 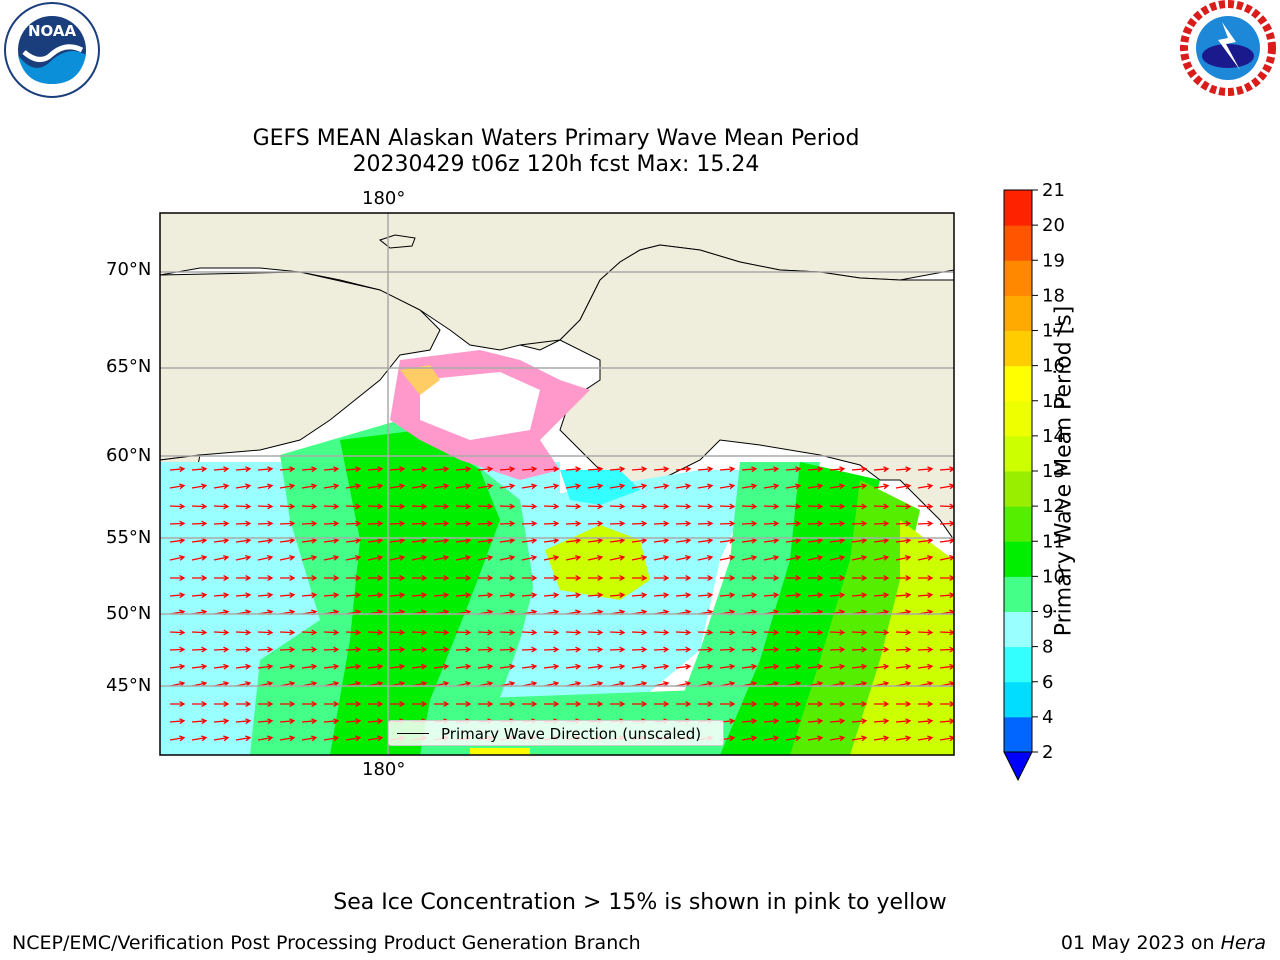 What do you see at coordinates (1053, 295) in the screenshot?
I see `colorbar-tick-label: 18` at bounding box center [1053, 295].